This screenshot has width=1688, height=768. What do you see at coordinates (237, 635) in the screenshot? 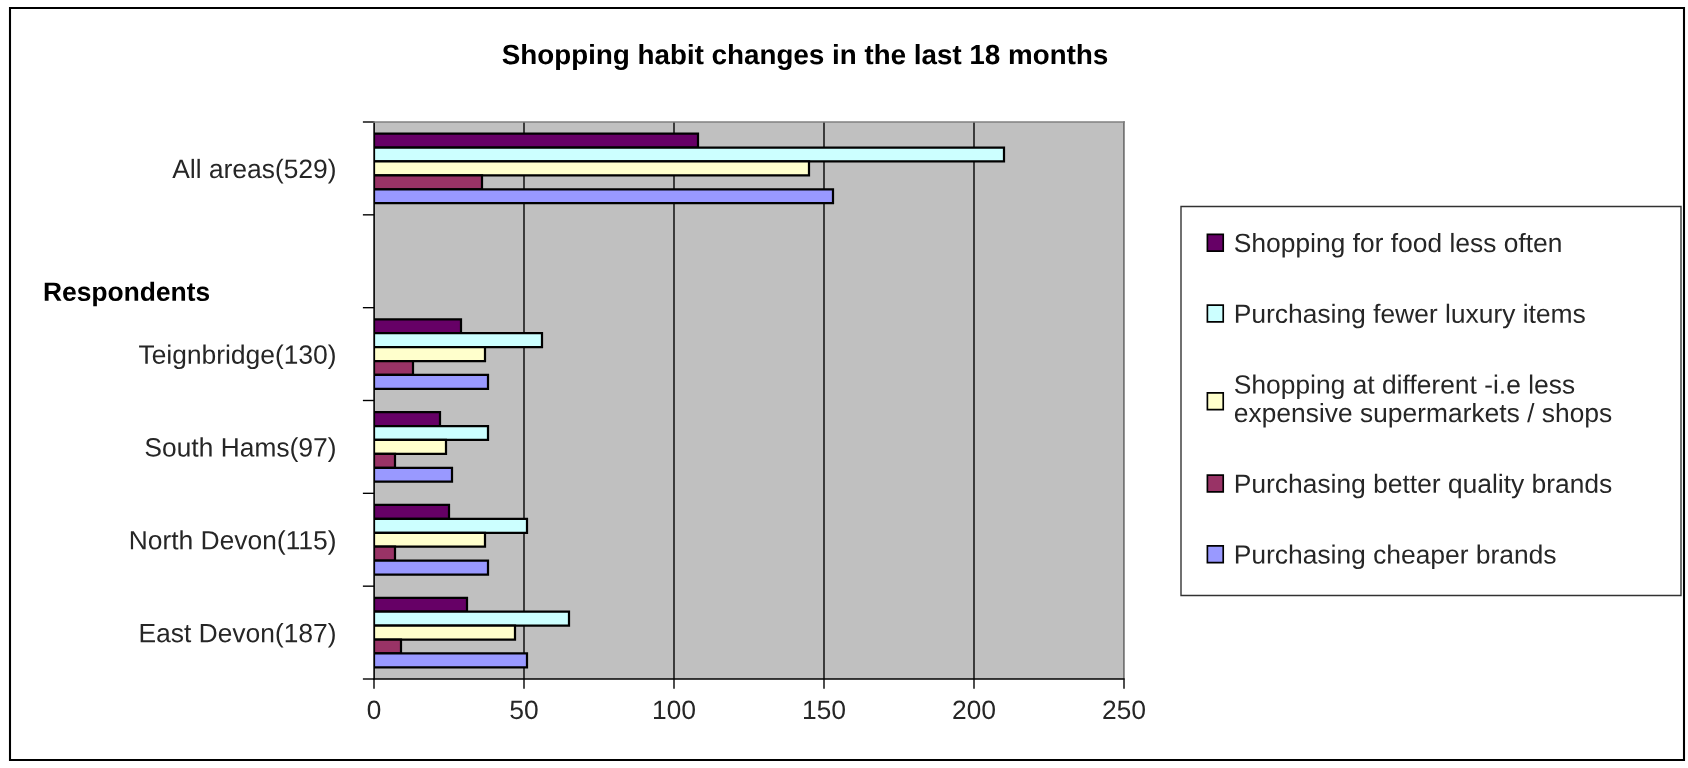
I see `y-tick-label: East Devon(187)` at bounding box center [237, 635].